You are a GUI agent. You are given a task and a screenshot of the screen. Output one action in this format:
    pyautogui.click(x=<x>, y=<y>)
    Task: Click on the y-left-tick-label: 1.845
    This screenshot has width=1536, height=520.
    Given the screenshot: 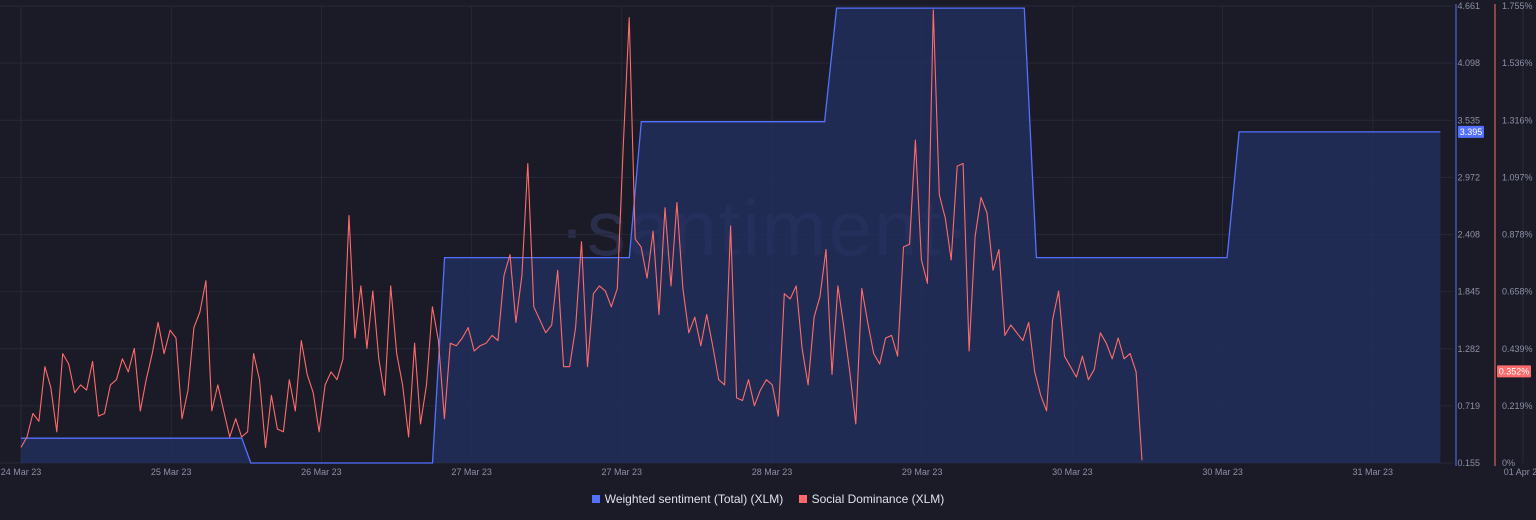 What is the action you would take?
    pyautogui.click(x=1468, y=292)
    